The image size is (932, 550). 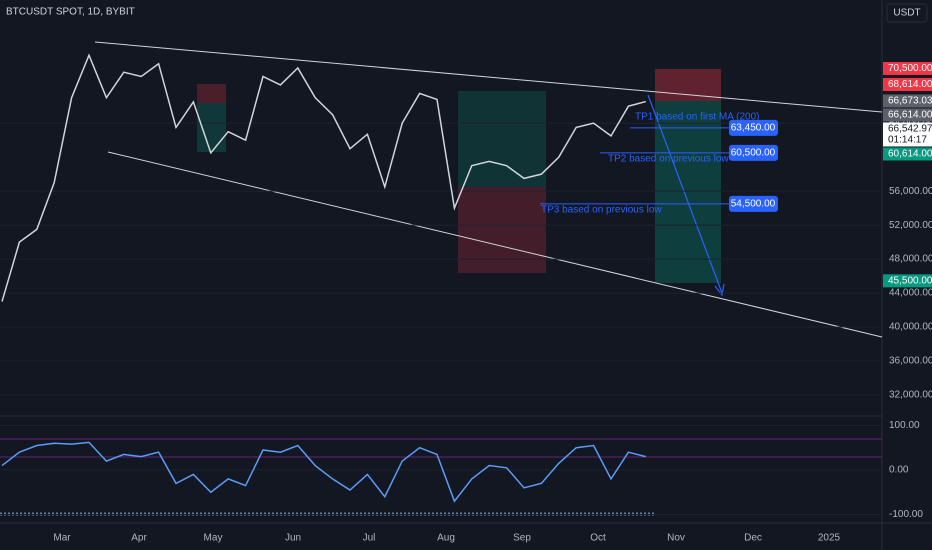 What do you see at coordinates (910, 129) in the screenshot?
I see `price-badge-text: 66,542.97` at bounding box center [910, 129].